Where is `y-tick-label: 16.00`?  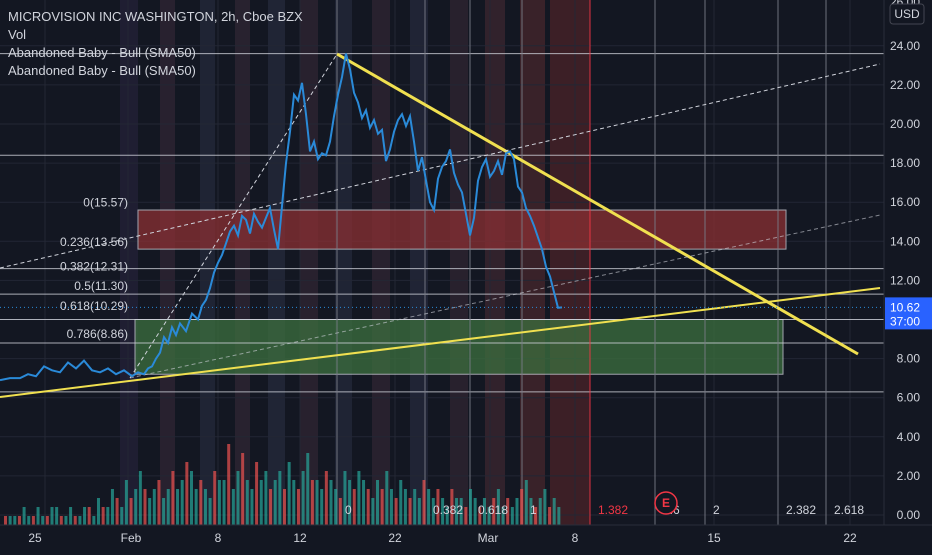 y-tick-label: 16.00 is located at coordinates (905, 202).